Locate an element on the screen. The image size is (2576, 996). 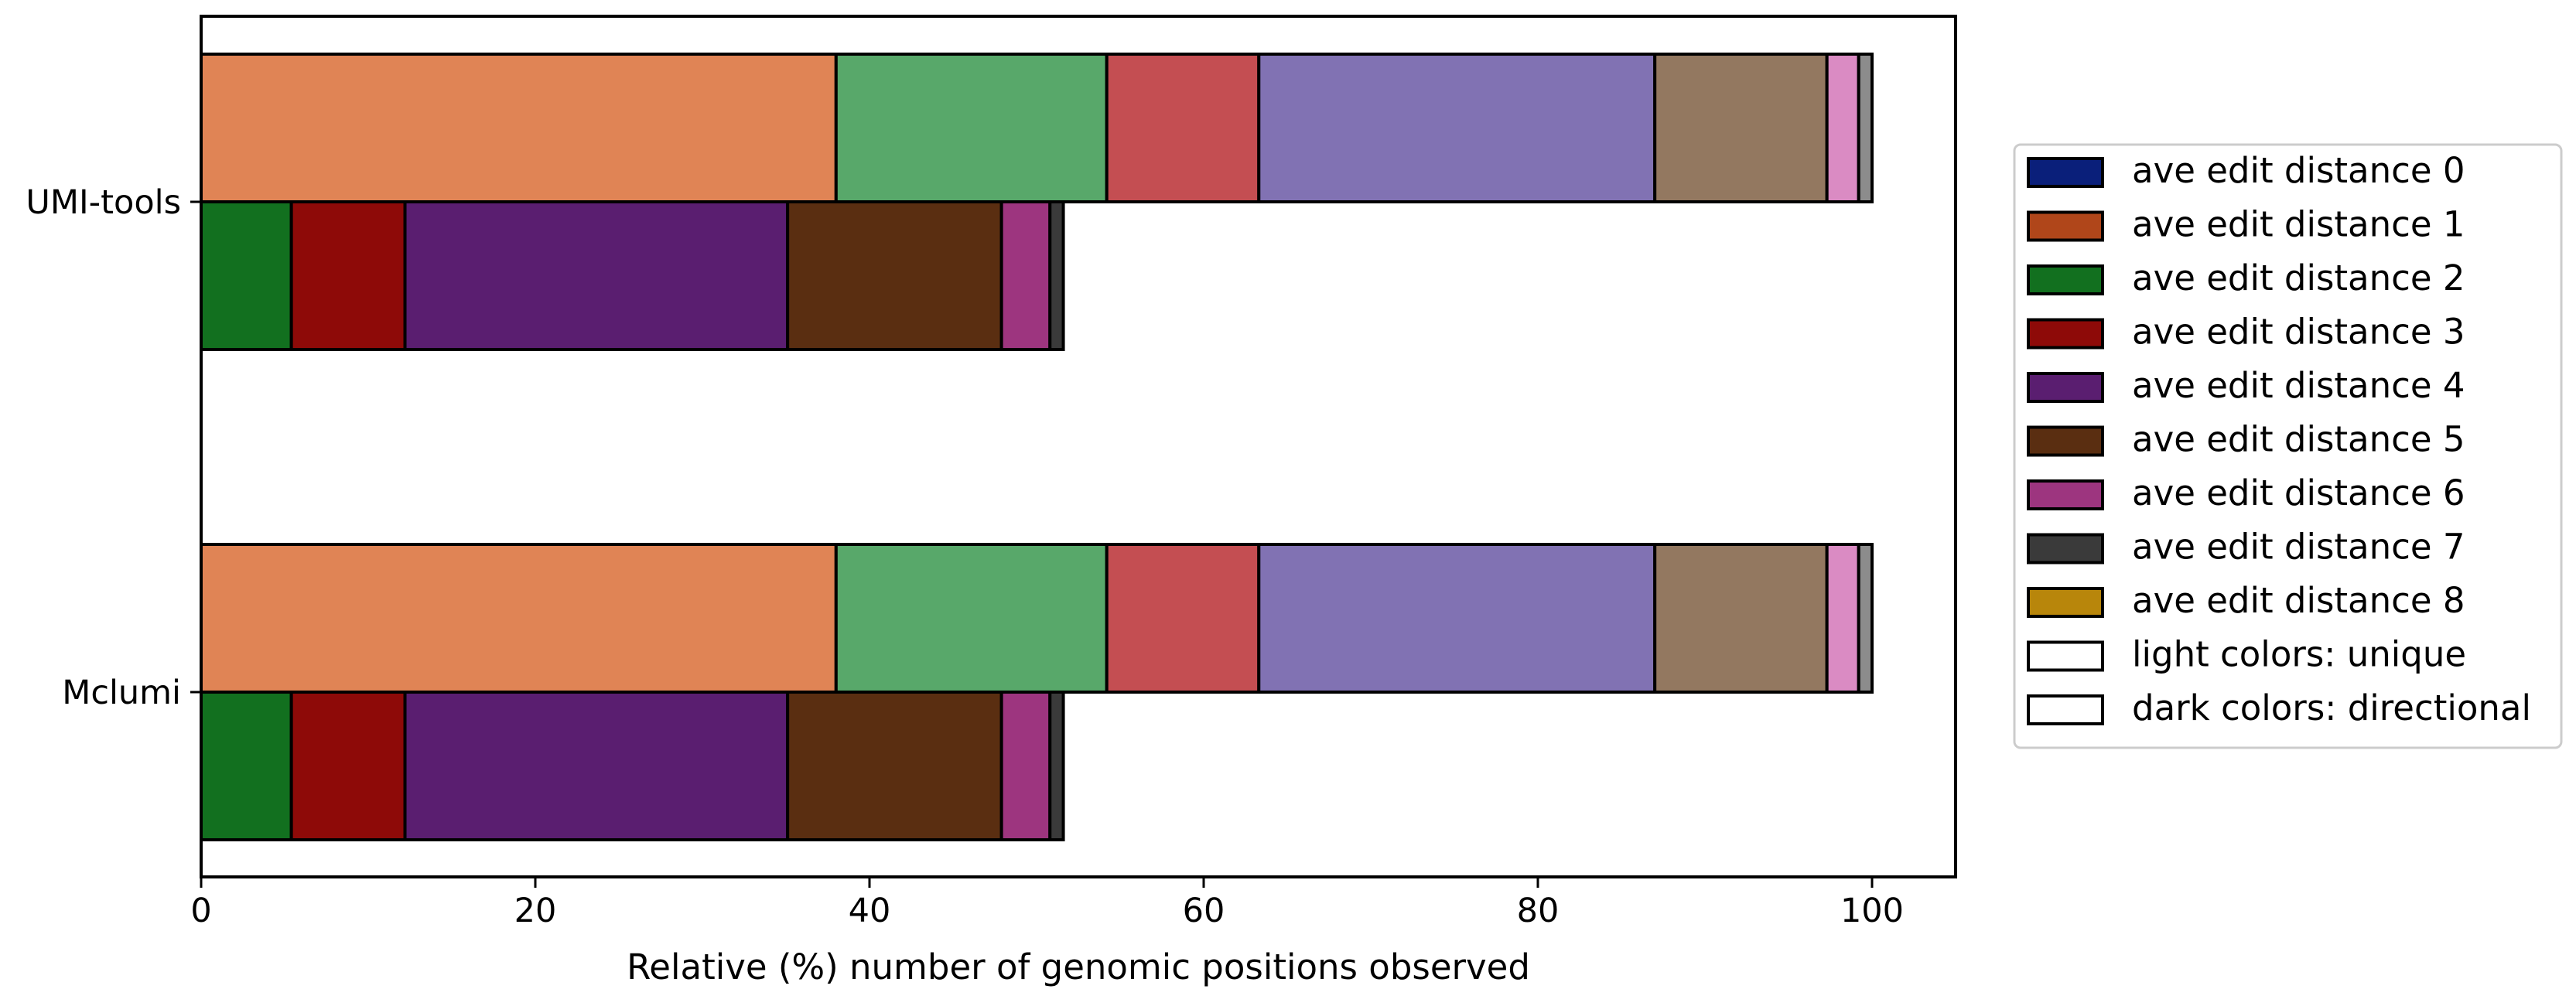
bar-mclumi-directional-d5 is located at coordinates (895, 766).